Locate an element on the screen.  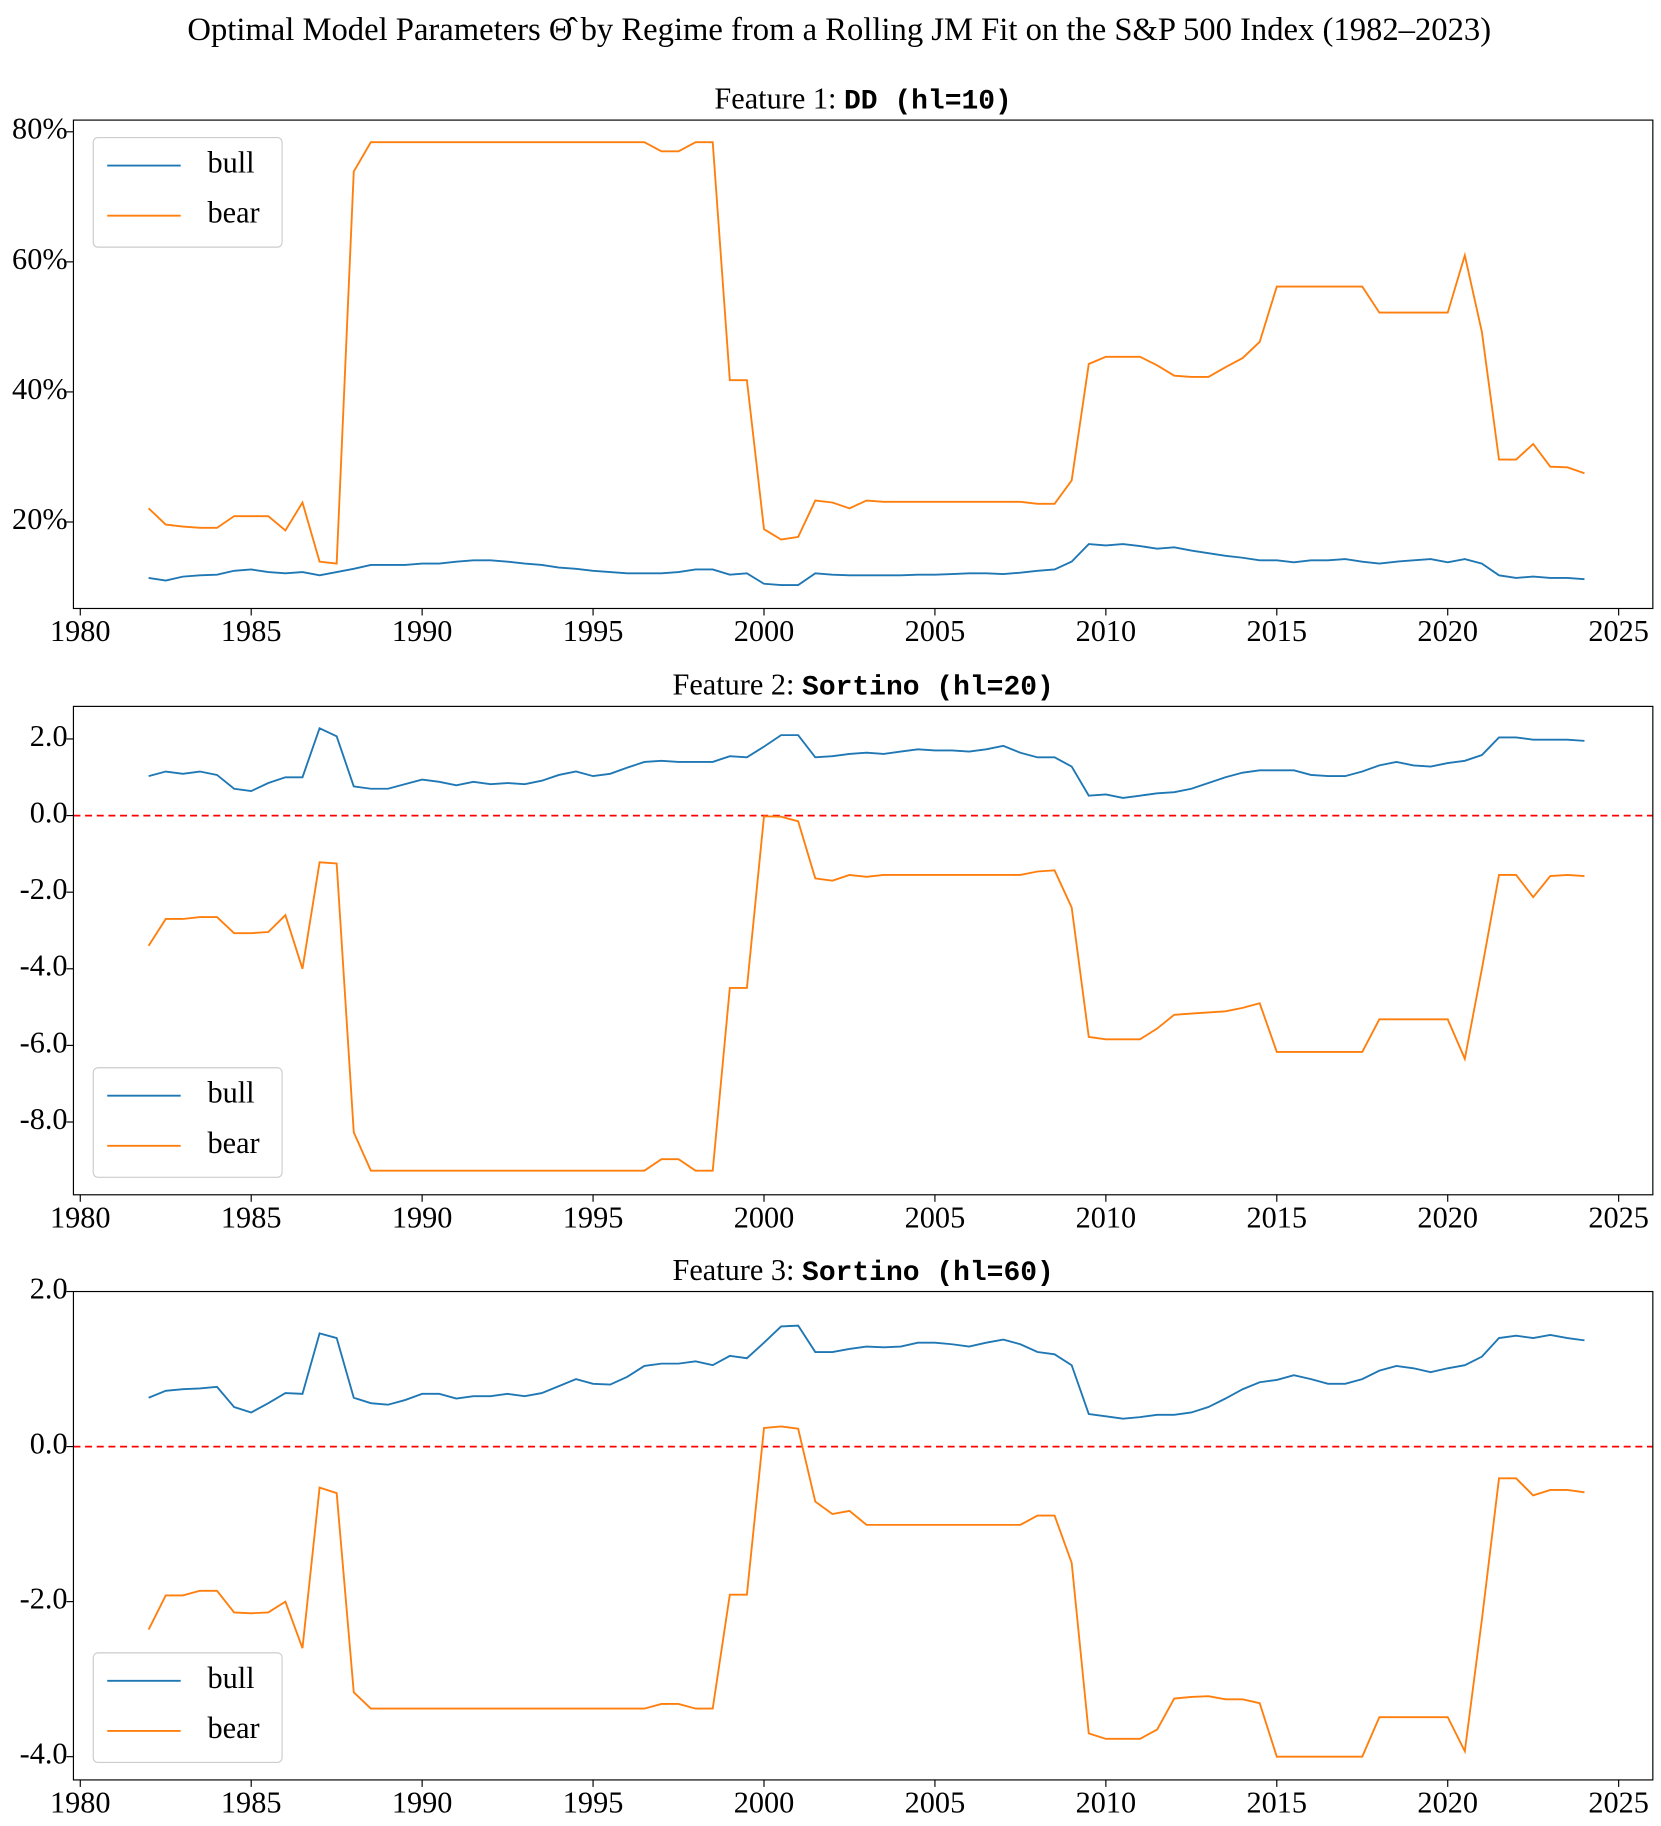
subplot-title-code: Sortino (hl=60) is located at coordinates (928, 1273).